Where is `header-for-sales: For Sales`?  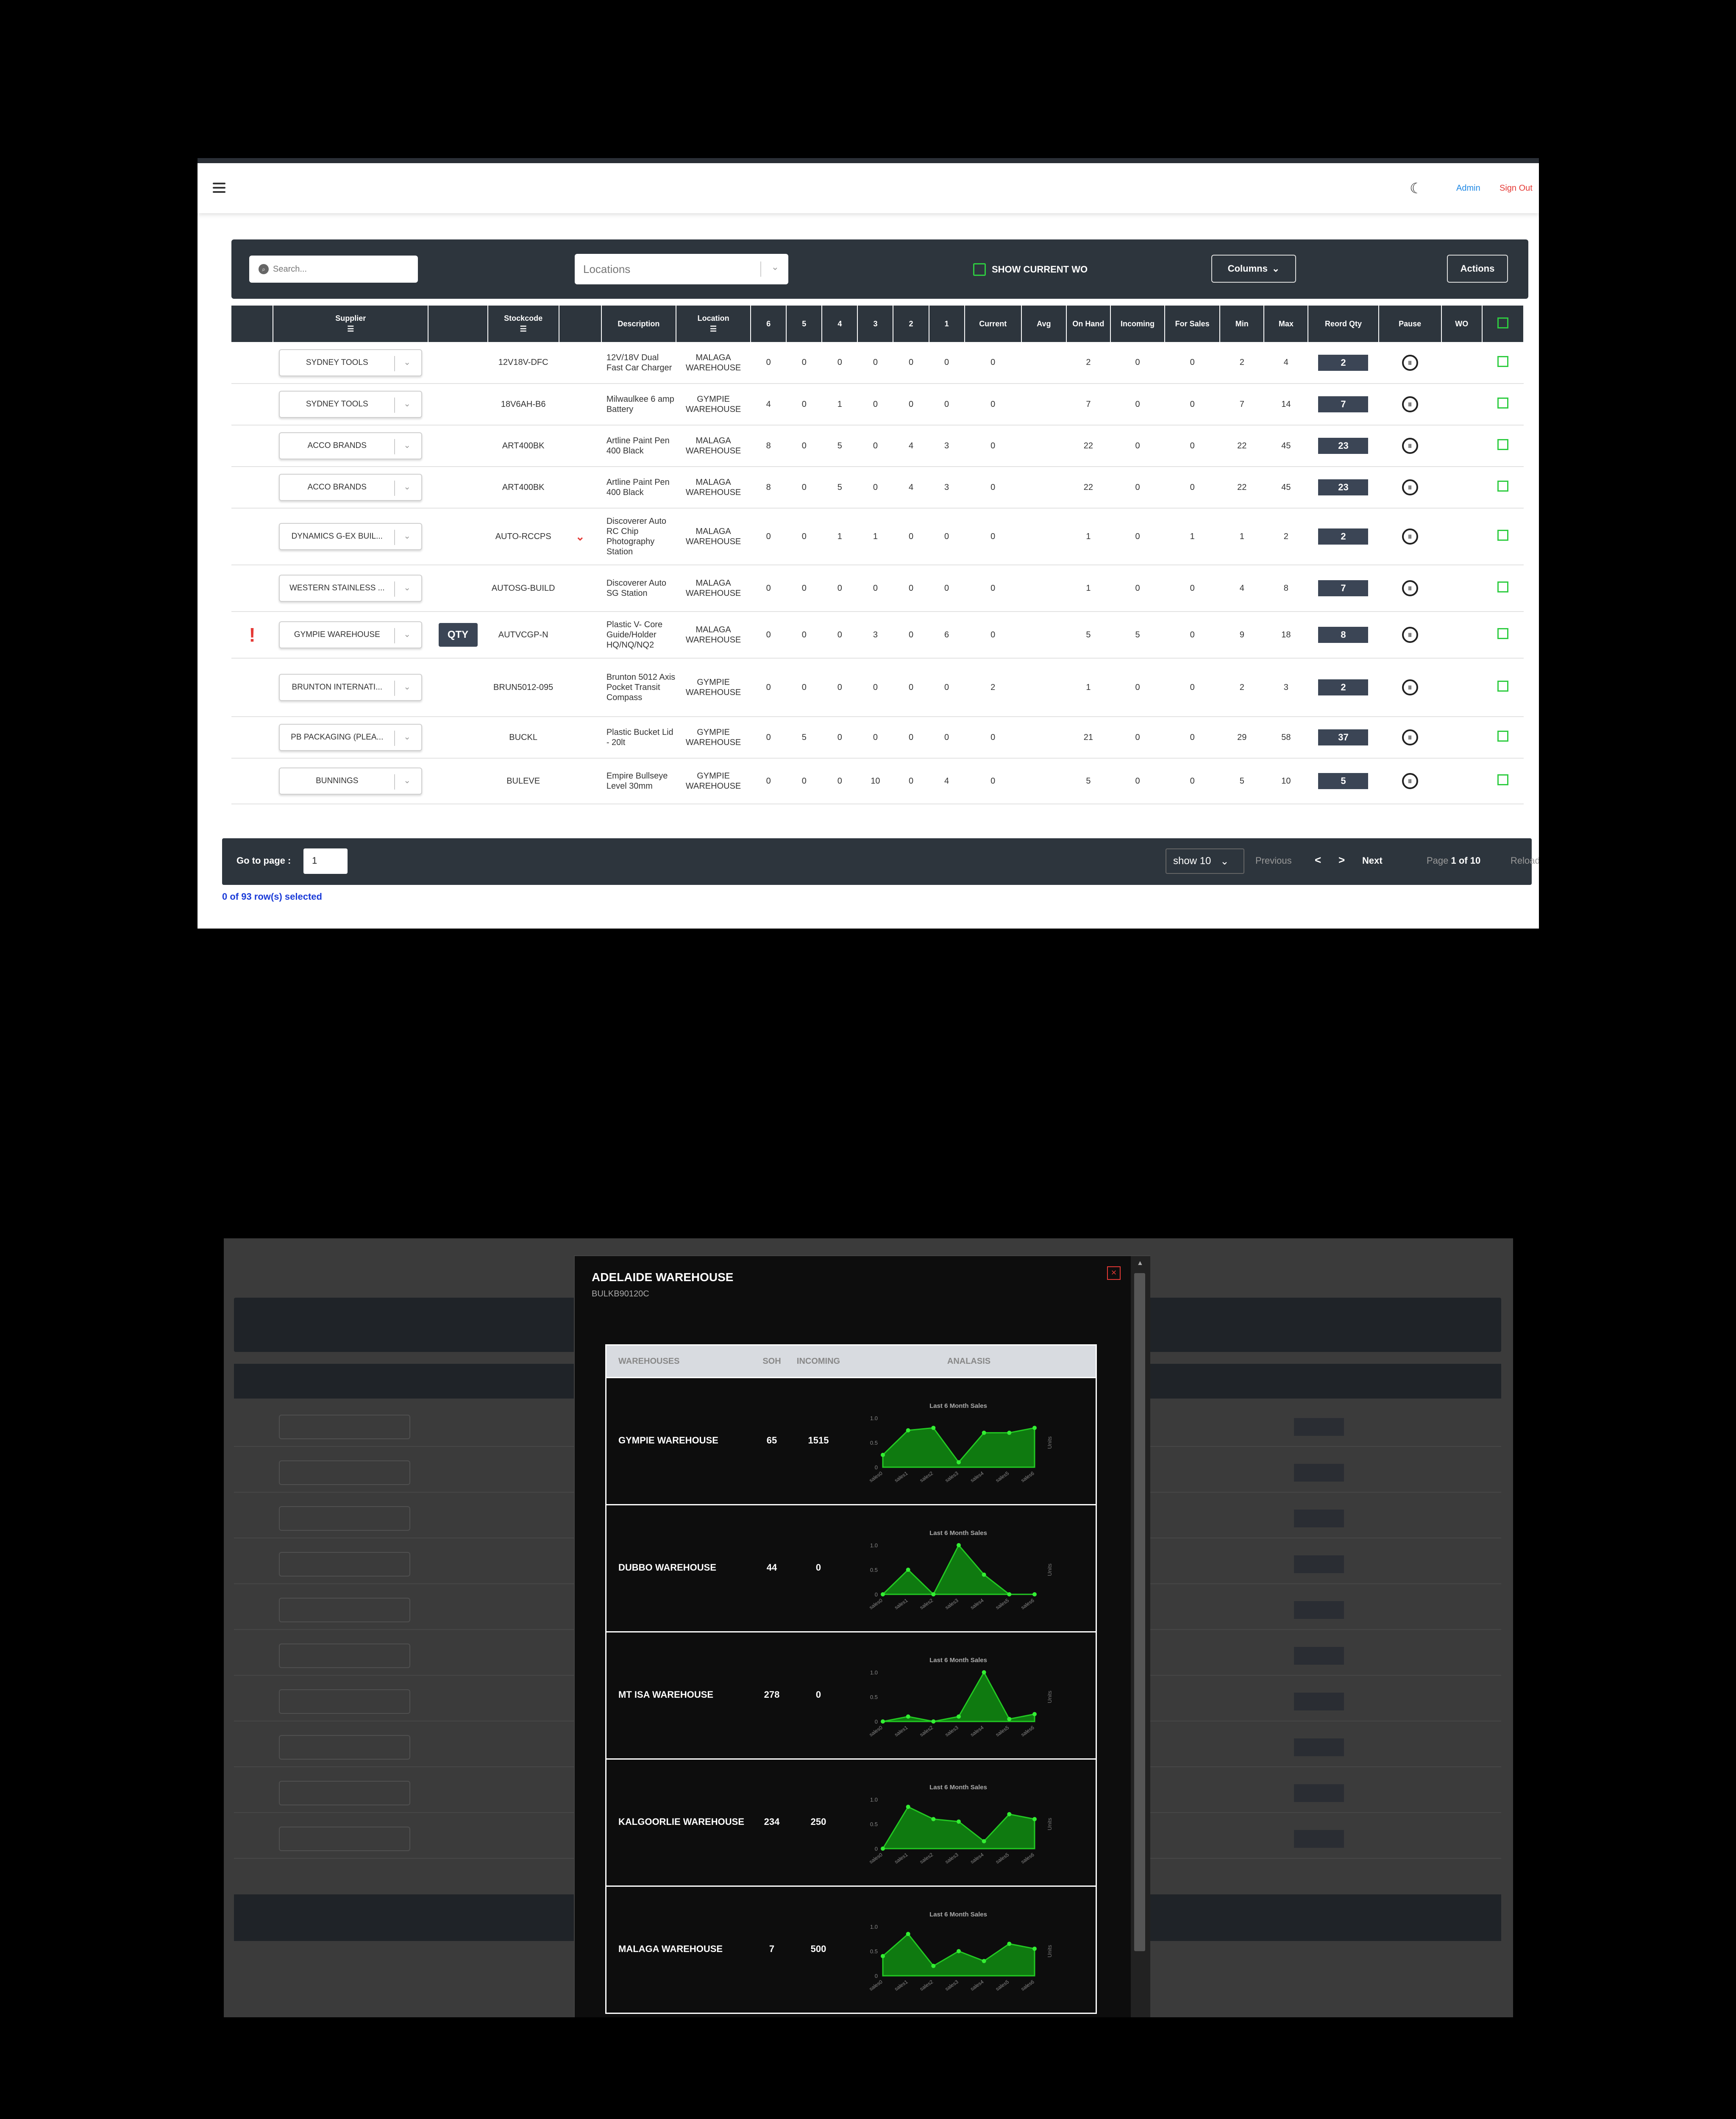 header-for-sales: For Sales is located at coordinates (1193, 324).